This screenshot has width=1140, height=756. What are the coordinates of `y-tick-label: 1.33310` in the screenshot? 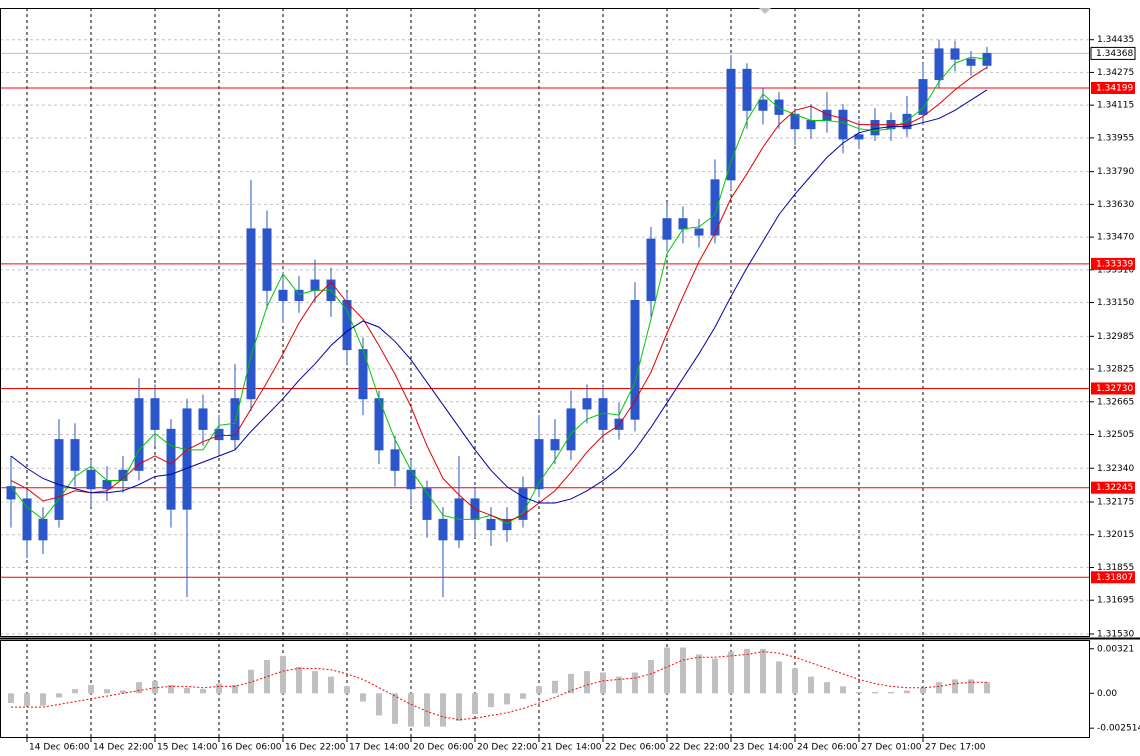 It's located at (1115, 270).